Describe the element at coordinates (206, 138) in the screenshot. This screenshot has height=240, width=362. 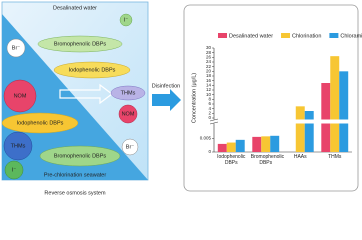
I see `y-tick-label: 0.005` at that location.